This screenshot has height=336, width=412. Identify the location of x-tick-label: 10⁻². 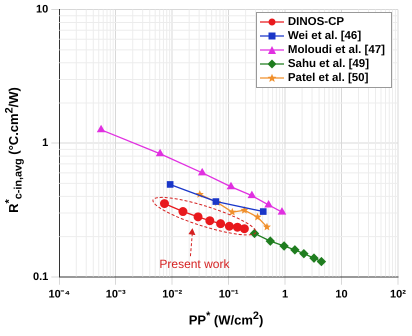
(172, 294).